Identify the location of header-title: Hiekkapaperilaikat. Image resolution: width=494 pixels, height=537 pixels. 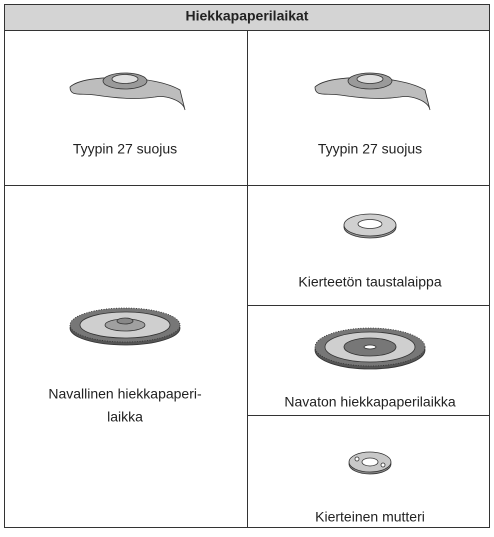
(247, 16).